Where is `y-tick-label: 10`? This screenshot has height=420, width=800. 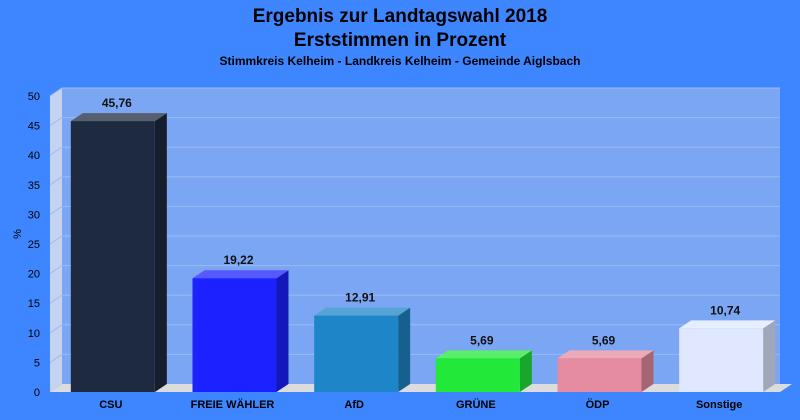
y-tick-label: 10 is located at coordinates (34, 334).